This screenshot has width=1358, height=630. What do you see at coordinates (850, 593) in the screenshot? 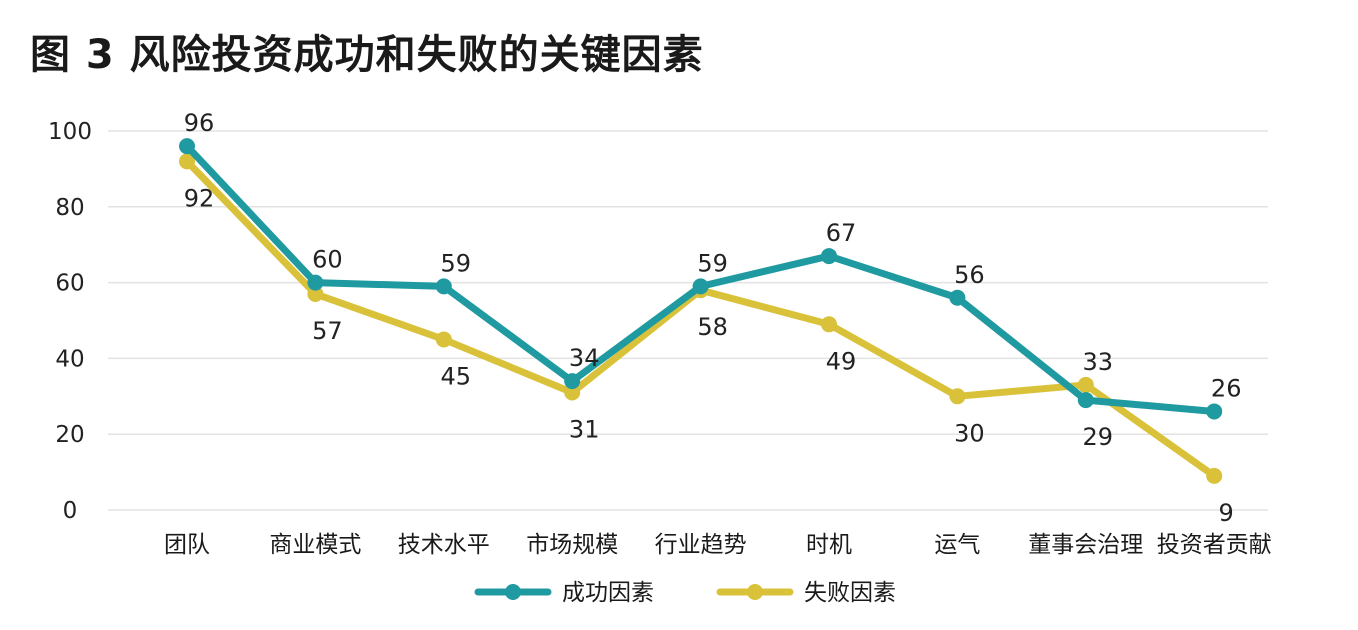
I see `legend-label: 失败因素` at bounding box center [850, 593].